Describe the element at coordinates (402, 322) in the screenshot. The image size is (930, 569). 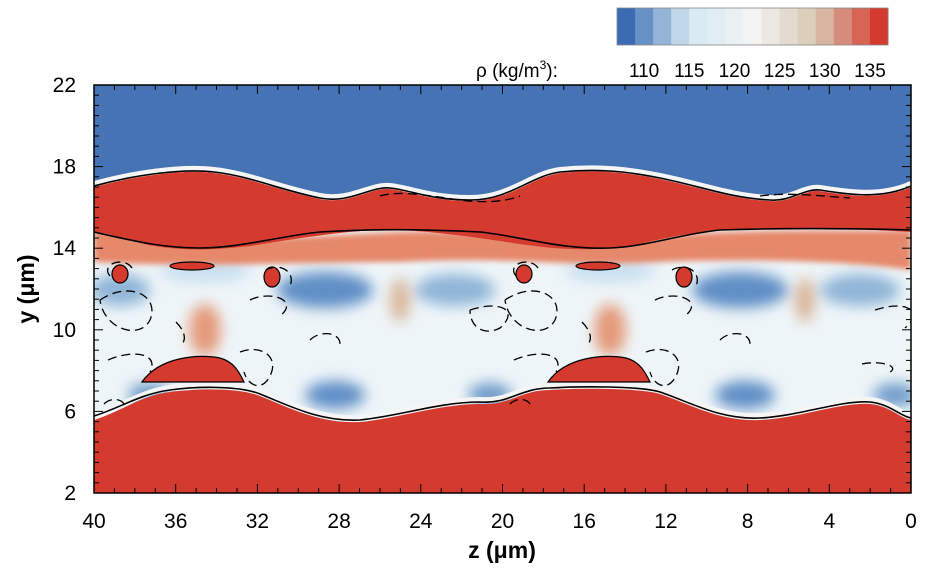
I see `droplets` at that location.